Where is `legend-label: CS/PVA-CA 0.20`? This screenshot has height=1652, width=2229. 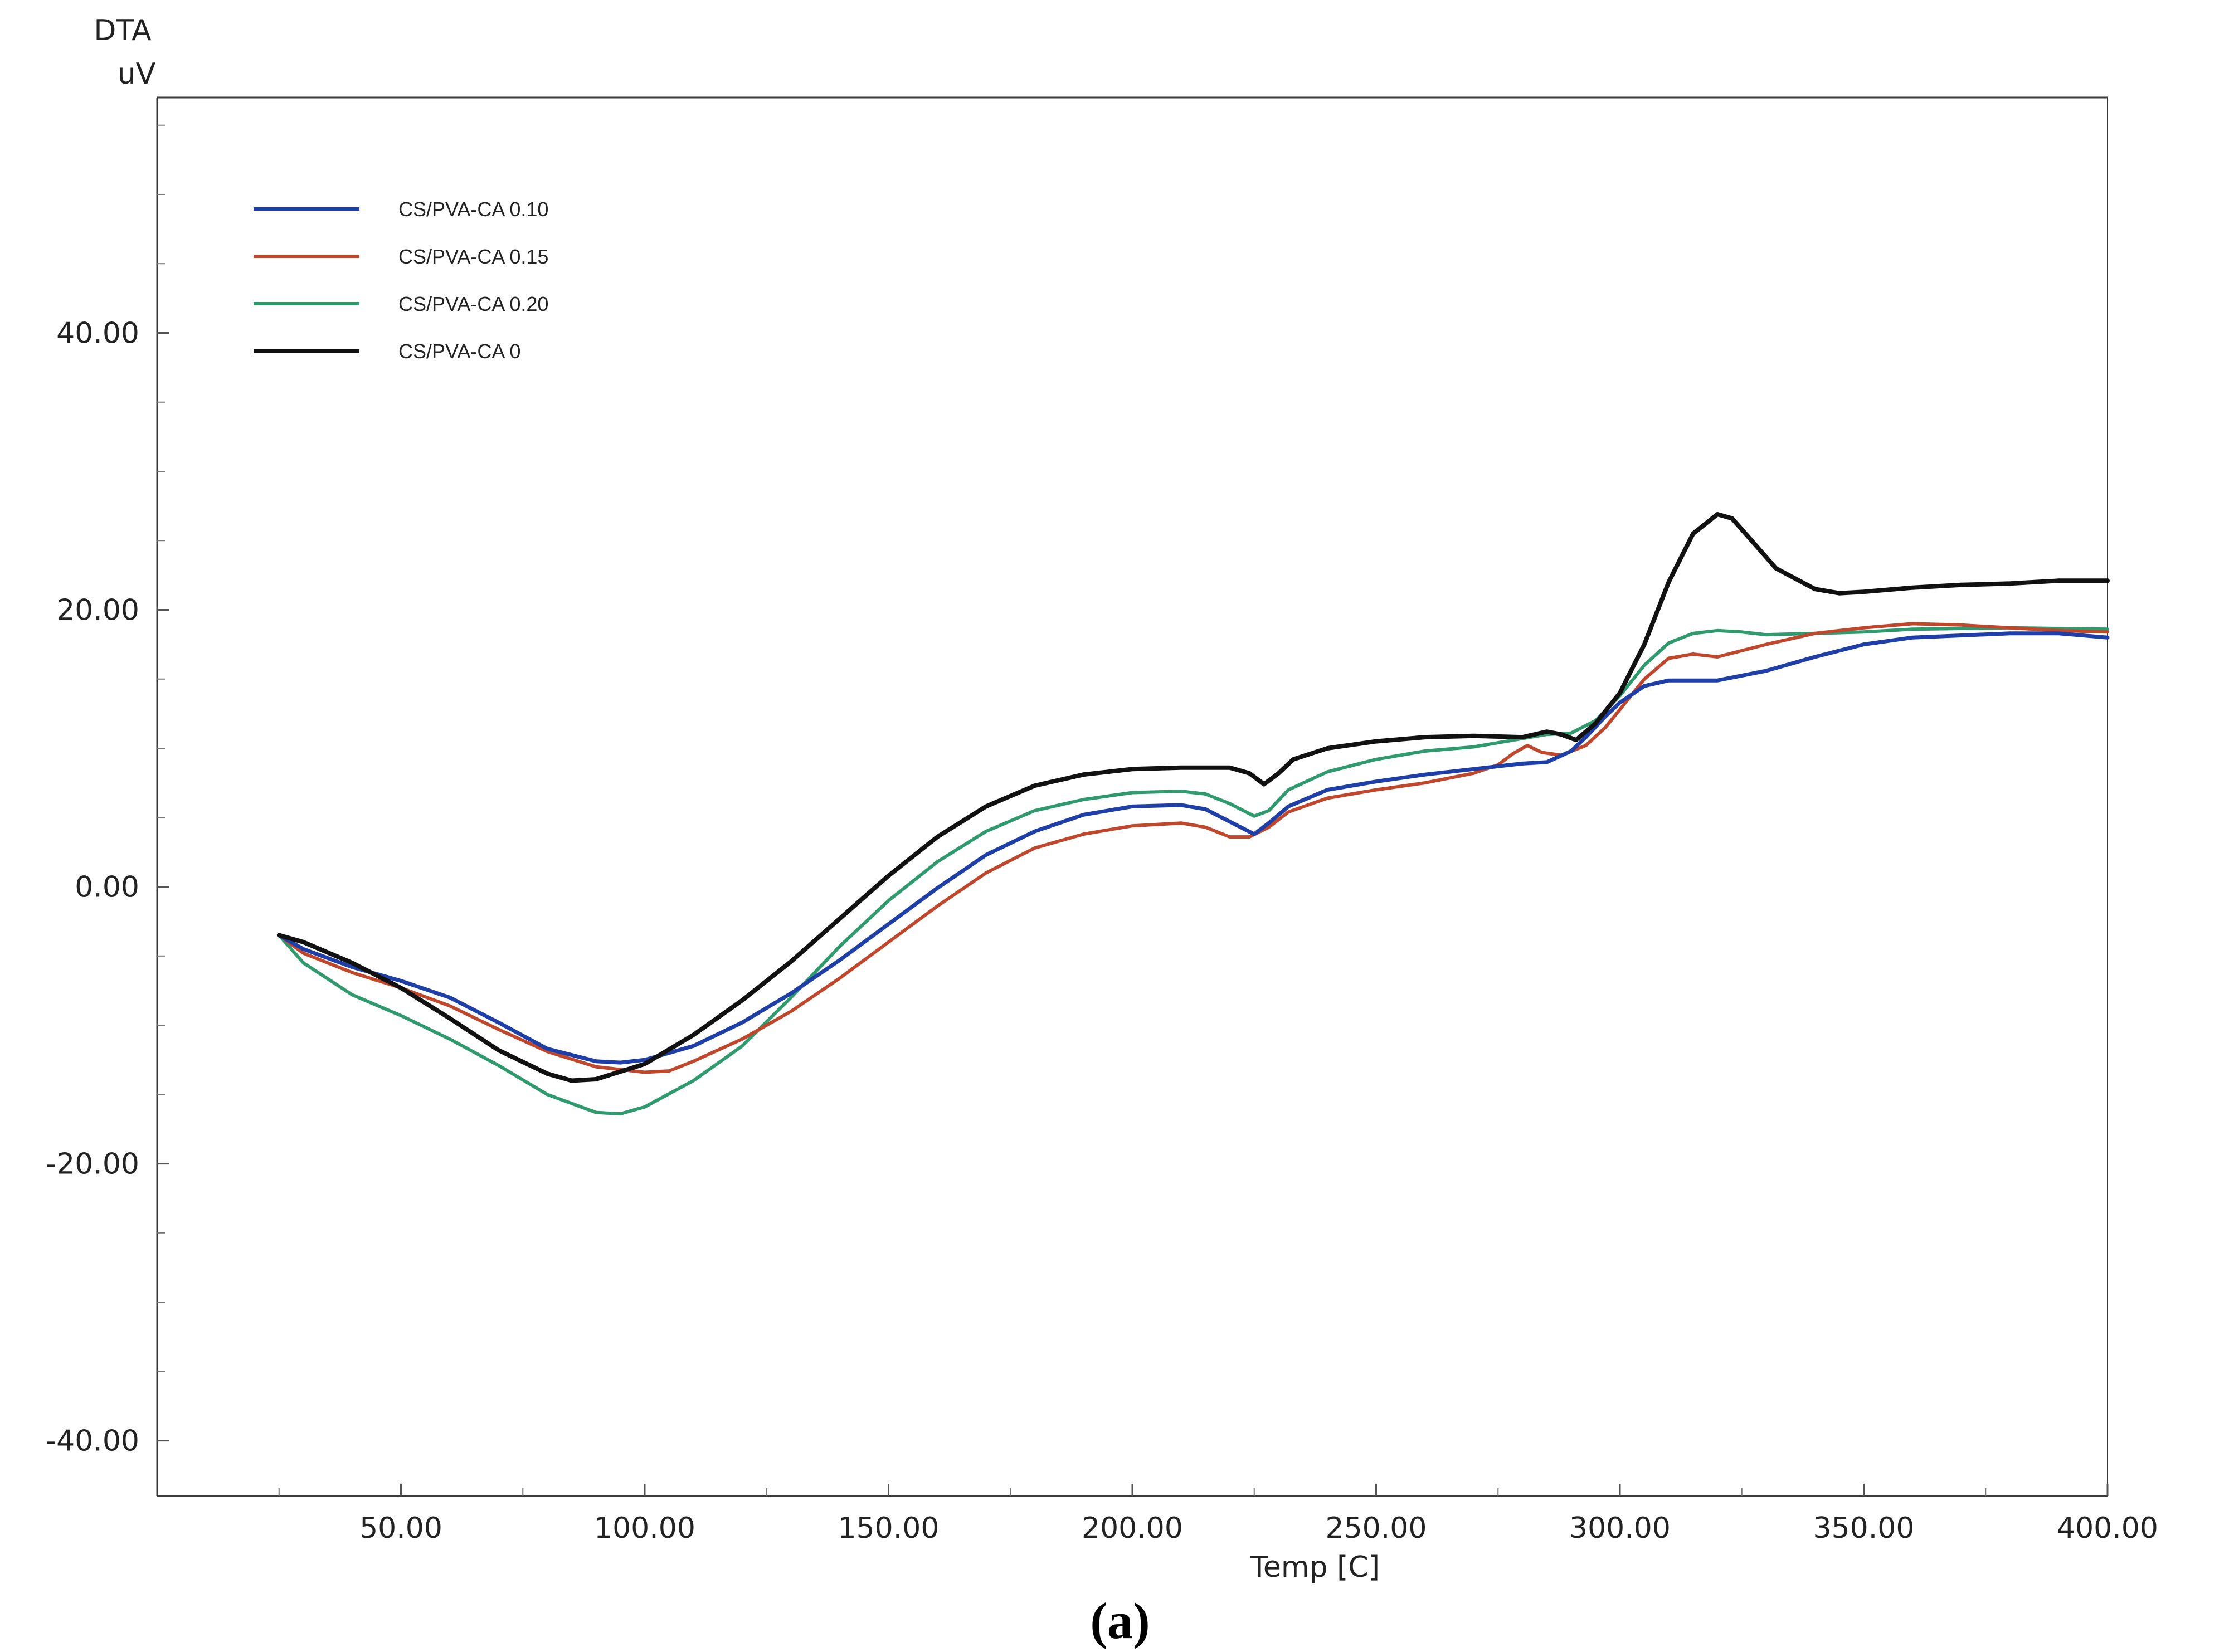 legend-label: CS/PVA-CA 0.20 is located at coordinates (473, 304).